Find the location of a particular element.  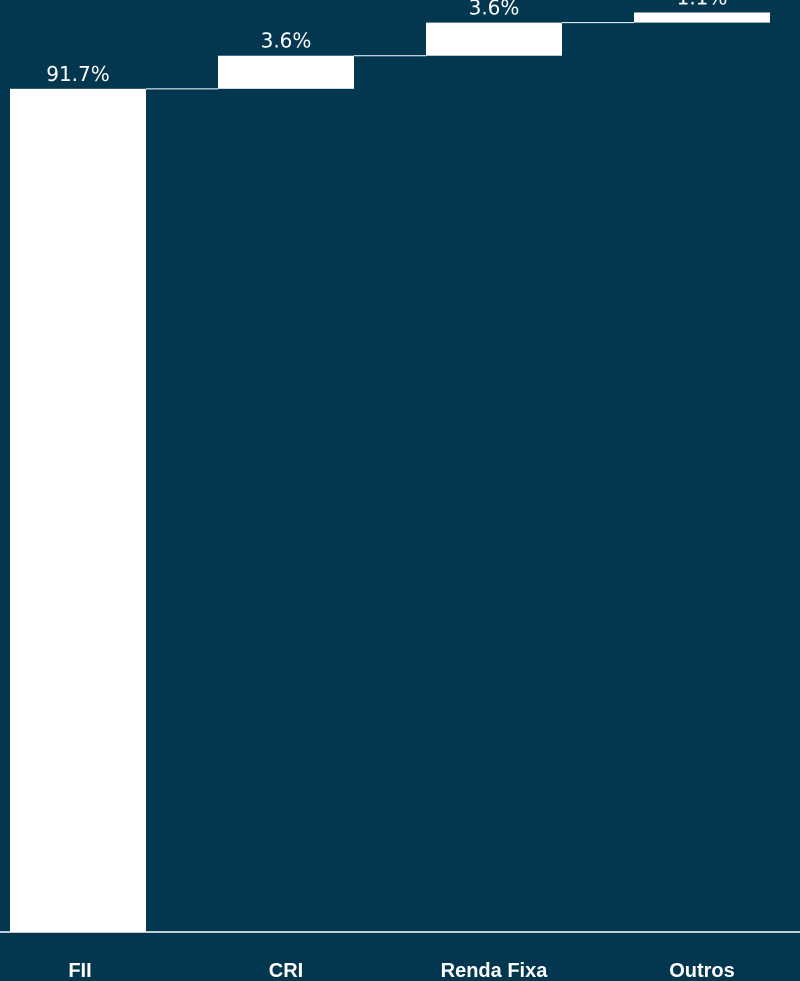

category-label: Outros is located at coordinates (702, 970).